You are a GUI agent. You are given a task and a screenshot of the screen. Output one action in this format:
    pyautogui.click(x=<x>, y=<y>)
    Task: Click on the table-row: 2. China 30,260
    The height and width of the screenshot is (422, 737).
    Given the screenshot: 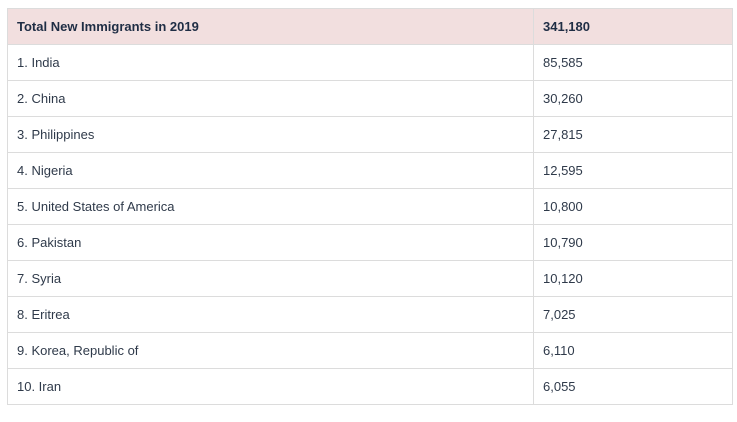 What is the action you would take?
    pyautogui.click(x=370, y=98)
    